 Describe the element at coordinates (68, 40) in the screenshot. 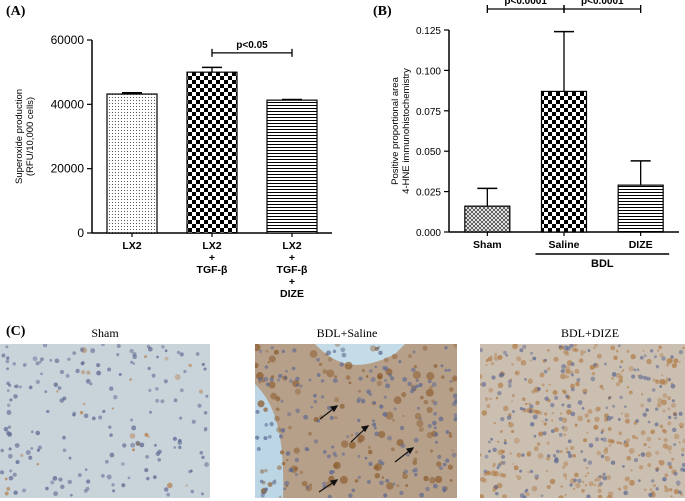

I see `y-tick-label: 60000` at that location.